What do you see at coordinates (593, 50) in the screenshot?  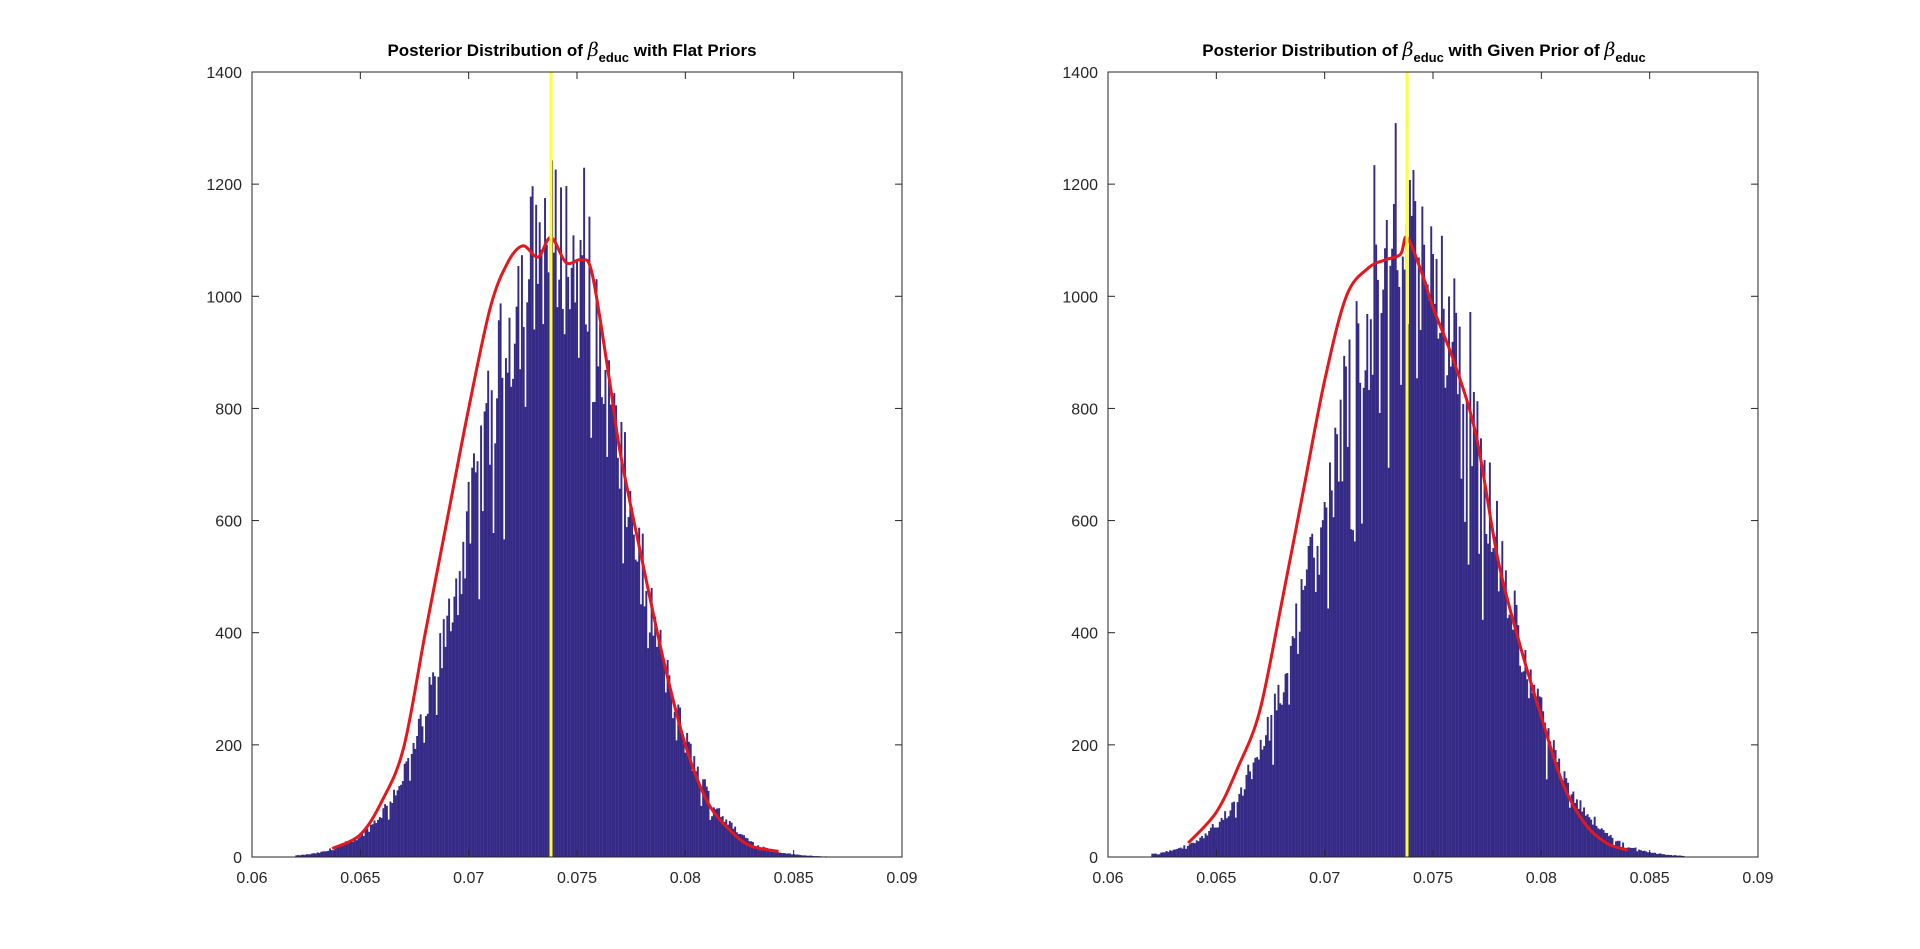 I see `title-beta-symbol: β` at bounding box center [593, 50].